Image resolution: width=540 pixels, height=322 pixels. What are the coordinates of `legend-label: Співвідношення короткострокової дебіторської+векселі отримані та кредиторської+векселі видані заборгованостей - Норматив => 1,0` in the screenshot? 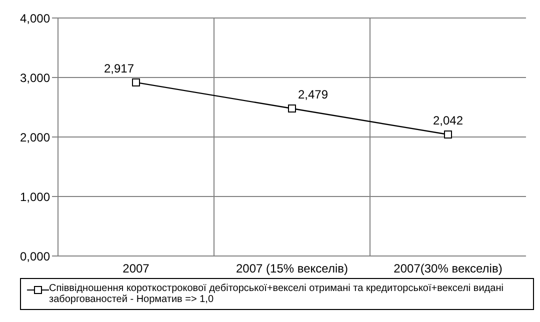 It's located at (276, 294).